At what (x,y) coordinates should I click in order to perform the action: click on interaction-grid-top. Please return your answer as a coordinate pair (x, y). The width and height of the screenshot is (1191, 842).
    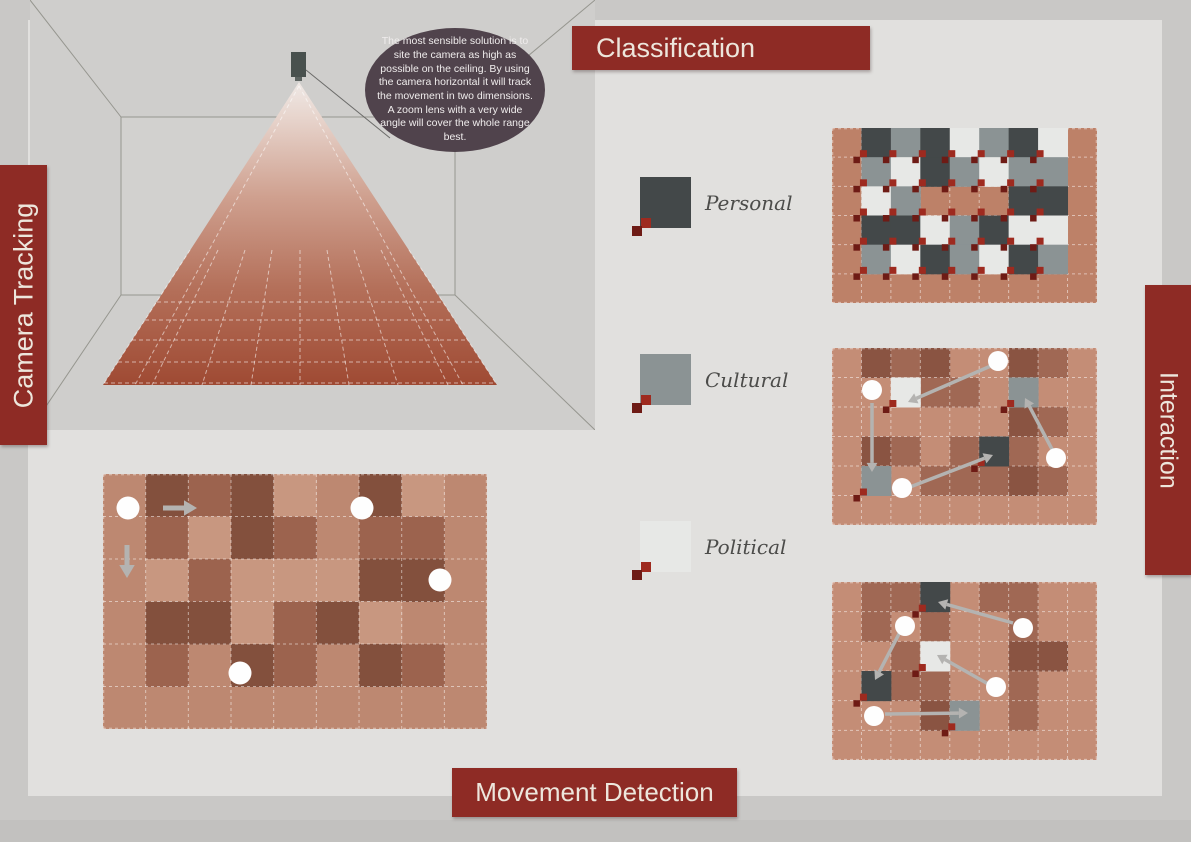
    Looking at the image, I should click on (964, 436).